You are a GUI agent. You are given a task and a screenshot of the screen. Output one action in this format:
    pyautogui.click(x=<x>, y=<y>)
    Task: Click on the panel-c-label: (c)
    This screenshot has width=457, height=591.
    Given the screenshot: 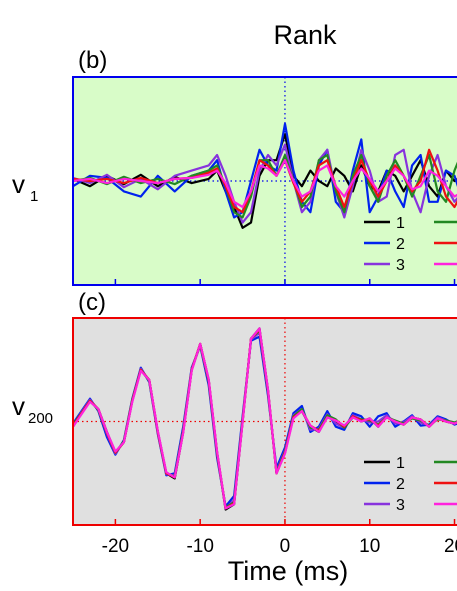 What is the action you would take?
    pyautogui.click(x=92, y=302)
    